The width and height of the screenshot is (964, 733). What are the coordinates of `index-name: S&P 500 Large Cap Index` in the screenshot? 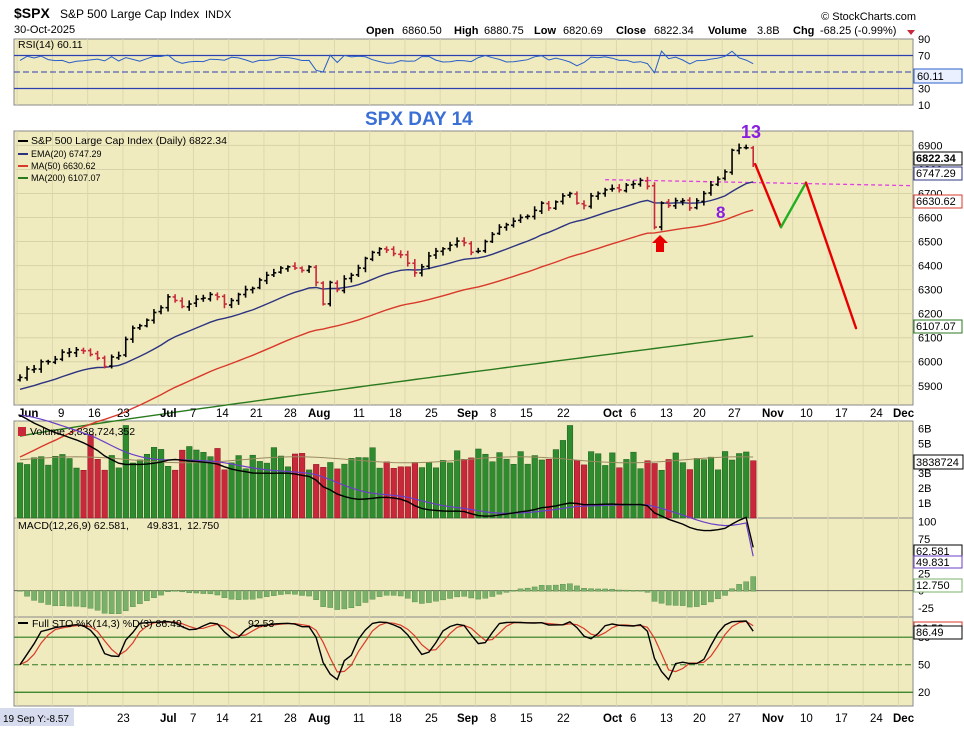 It's located at (129, 14).